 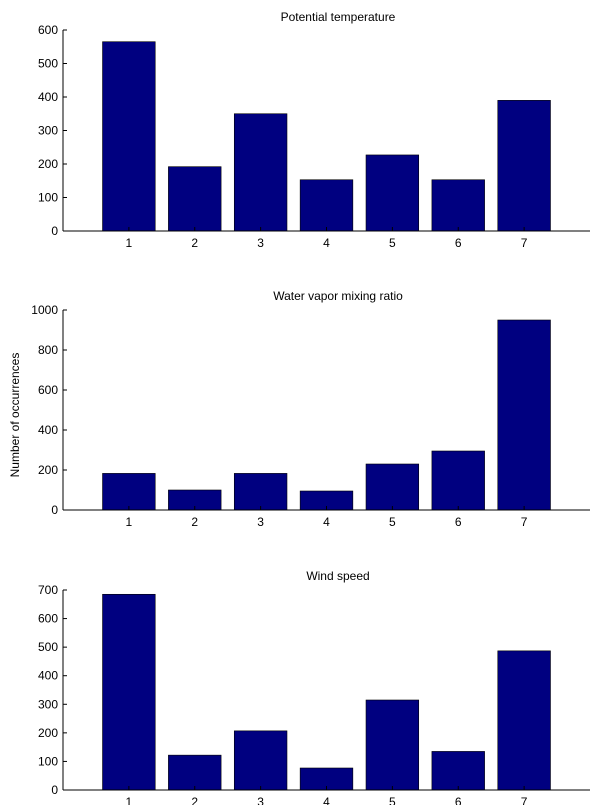 What do you see at coordinates (338, 17) in the screenshot?
I see `chart-title: Potential temperature` at bounding box center [338, 17].